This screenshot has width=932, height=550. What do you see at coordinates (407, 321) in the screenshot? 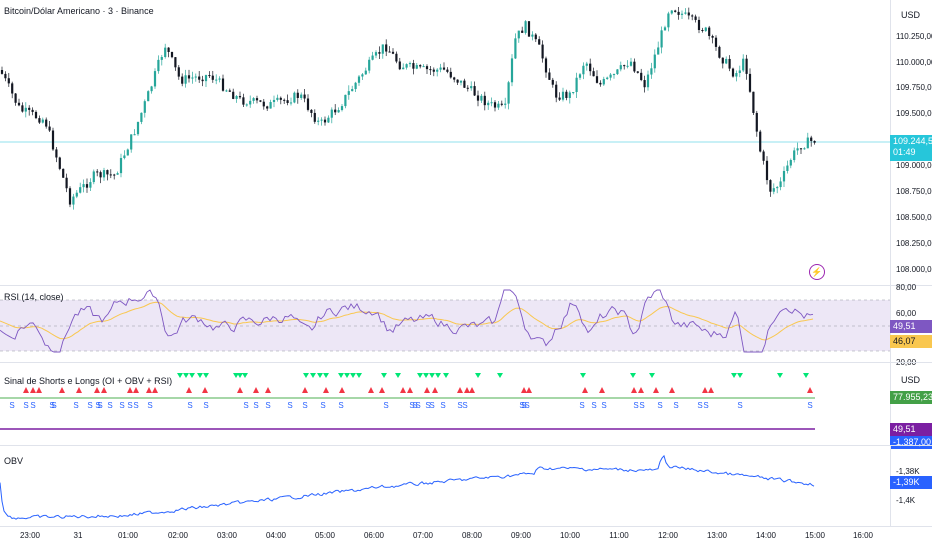
I see `rsi-ma-line` at bounding box center [407, 321].